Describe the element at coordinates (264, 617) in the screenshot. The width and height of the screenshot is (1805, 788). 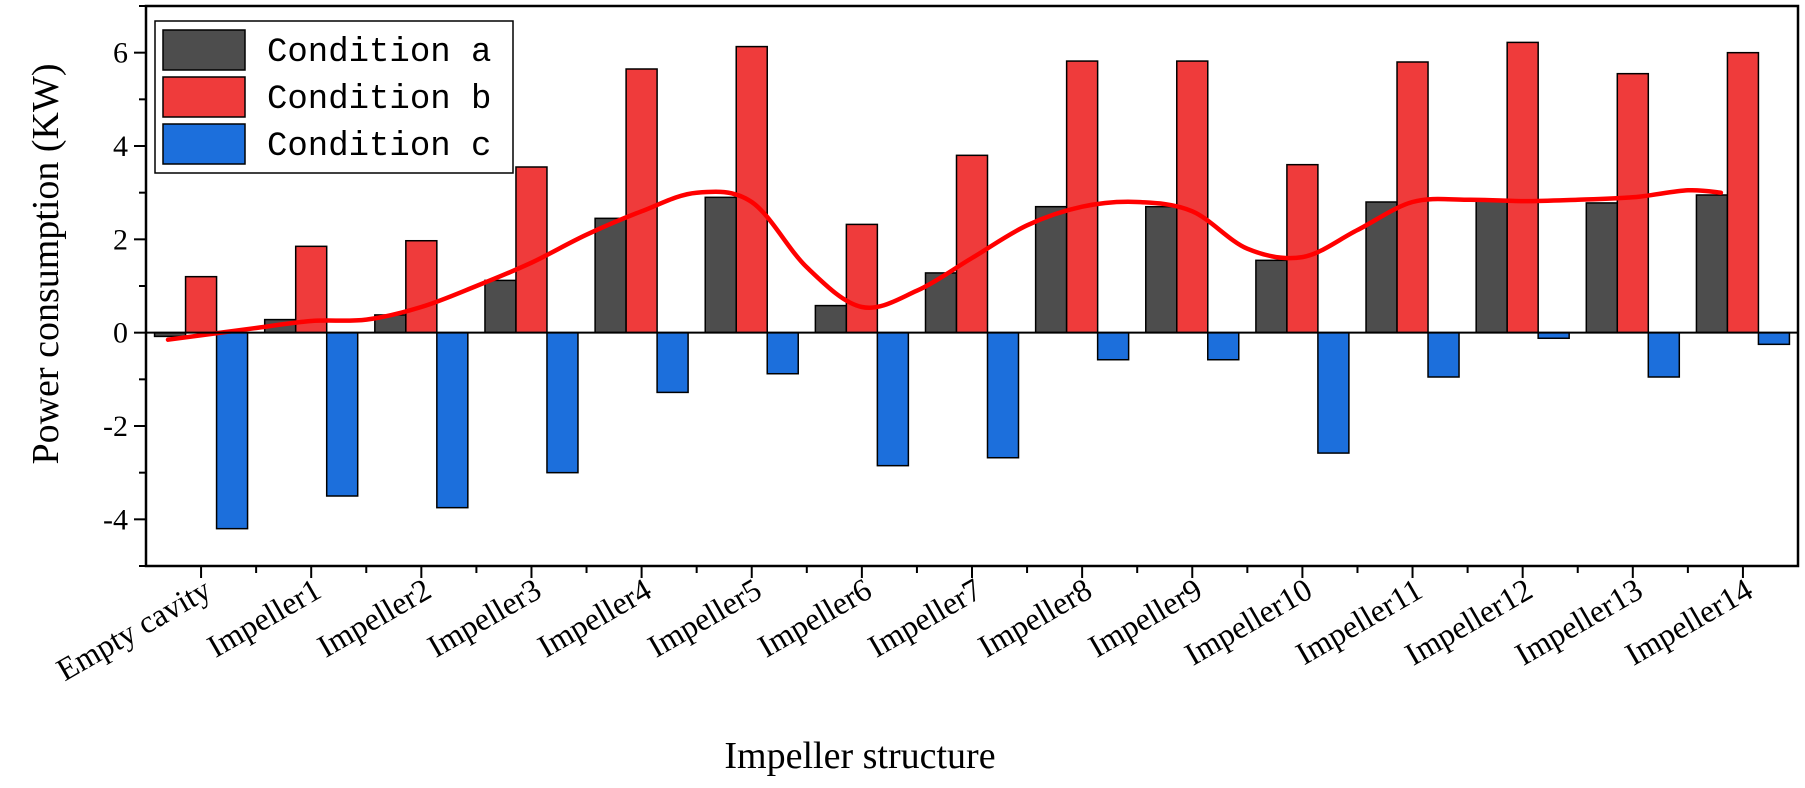
I see `x-tick-label-1: Impeller1` at that location.